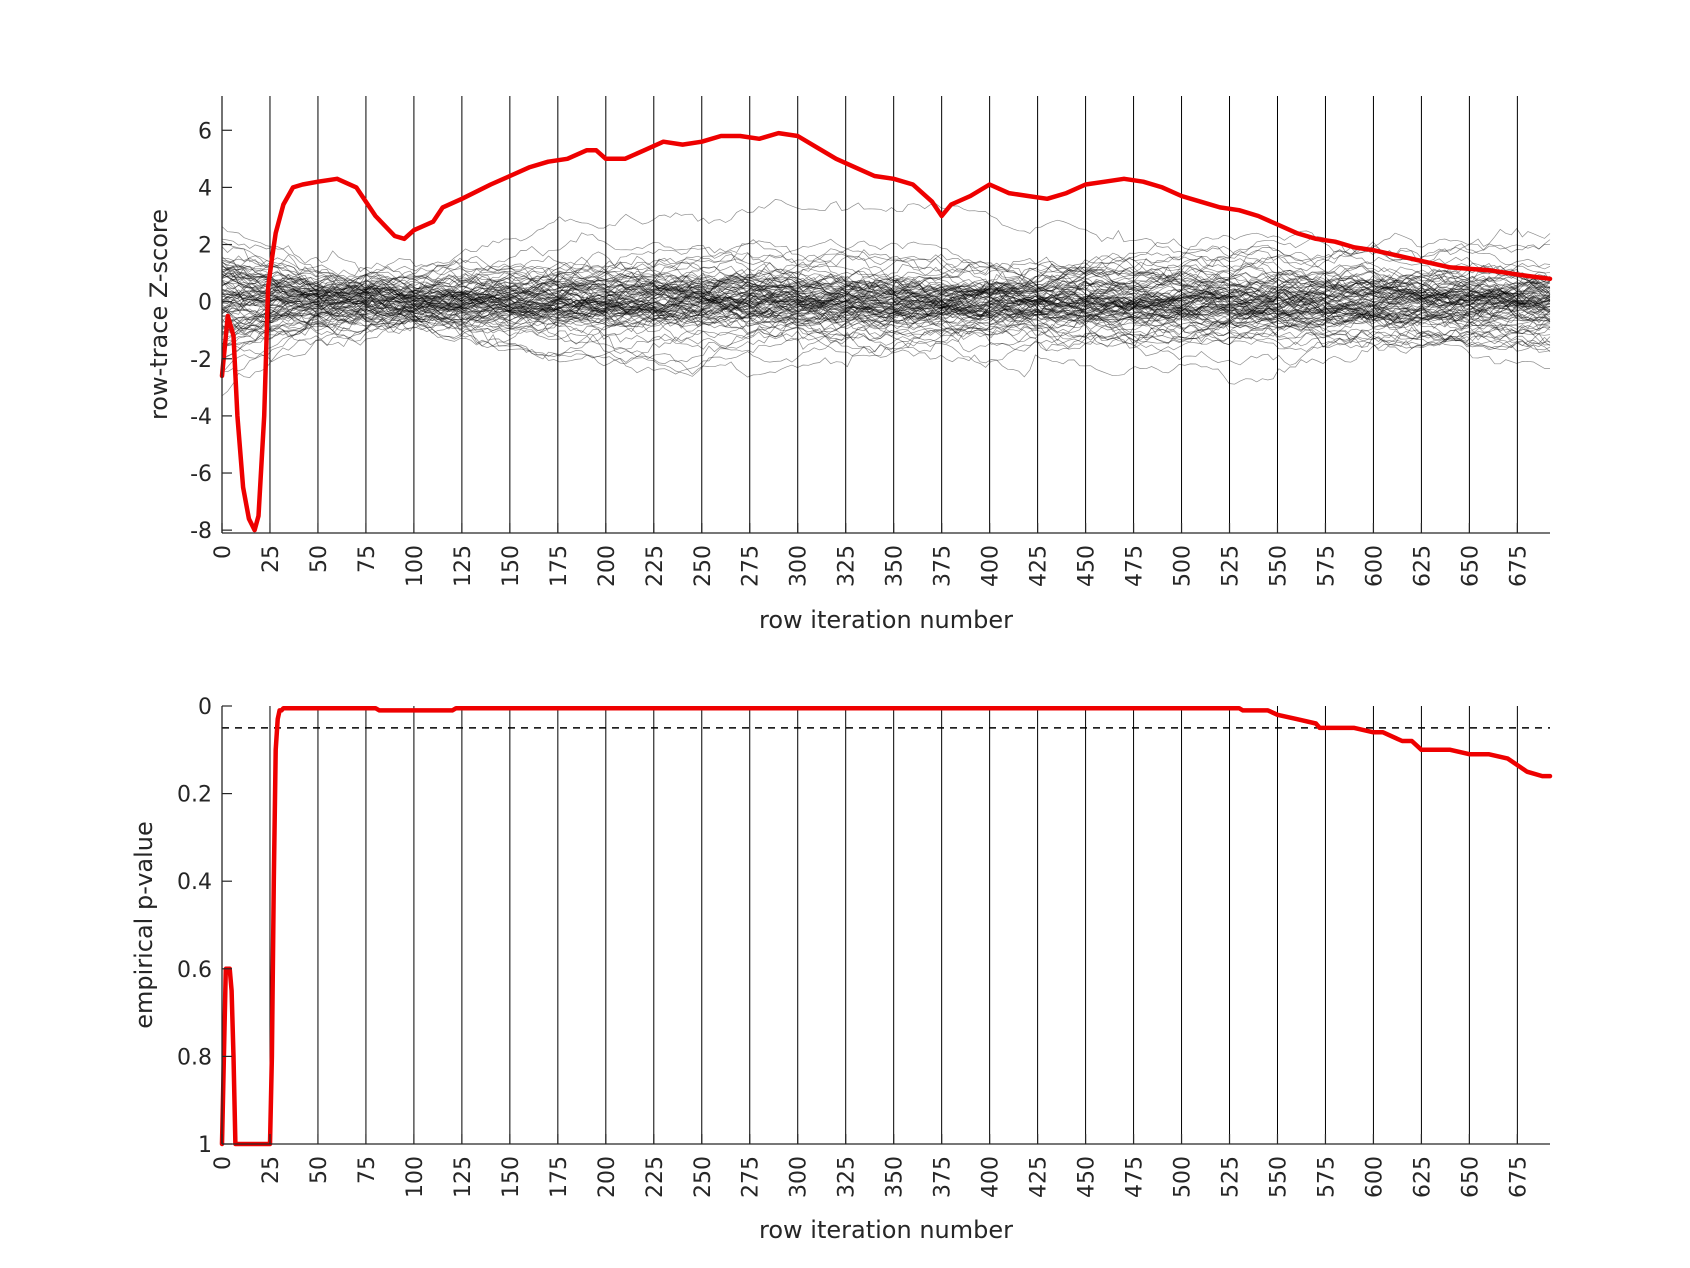 The height and width of the screenshot is (1268, 1690). What do you see at coordinates (201, 360) in the screenshot?
I see `y-tick-label: -2` at bounding box center [201, 360].